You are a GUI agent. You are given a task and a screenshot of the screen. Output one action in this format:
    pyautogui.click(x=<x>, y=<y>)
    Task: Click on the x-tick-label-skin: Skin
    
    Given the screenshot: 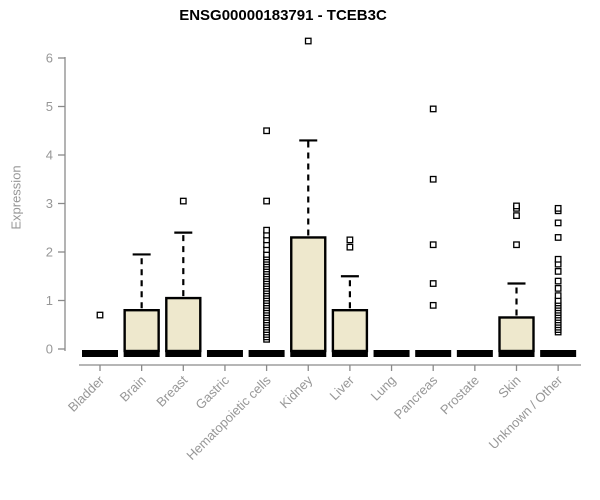 What is the action you would take?
    pyautogui.click(x=509, y=387)
    